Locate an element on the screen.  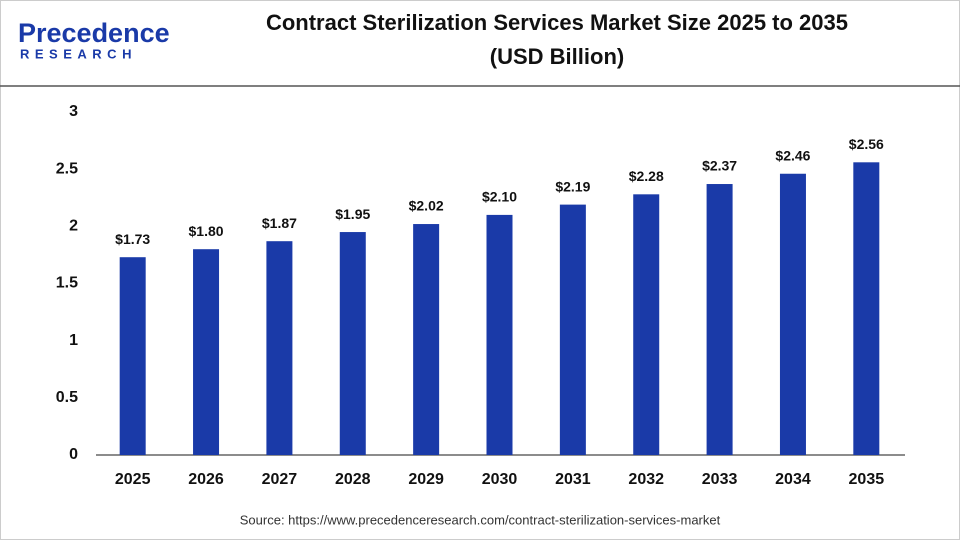
value-label: $1.87 is located at coordinates (279, 223).